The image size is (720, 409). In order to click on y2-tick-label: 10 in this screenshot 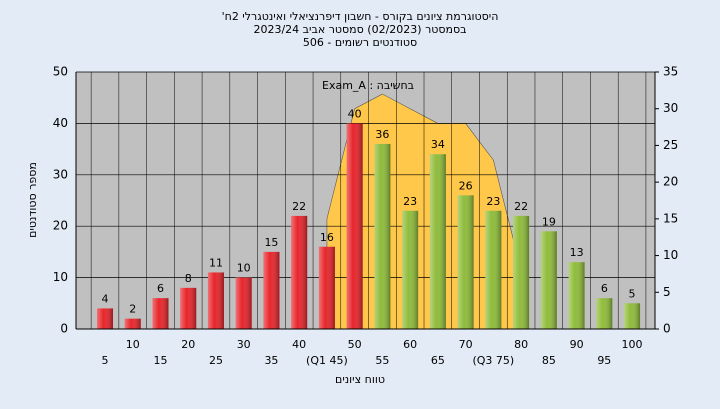, I will do `click(670, 255)`.